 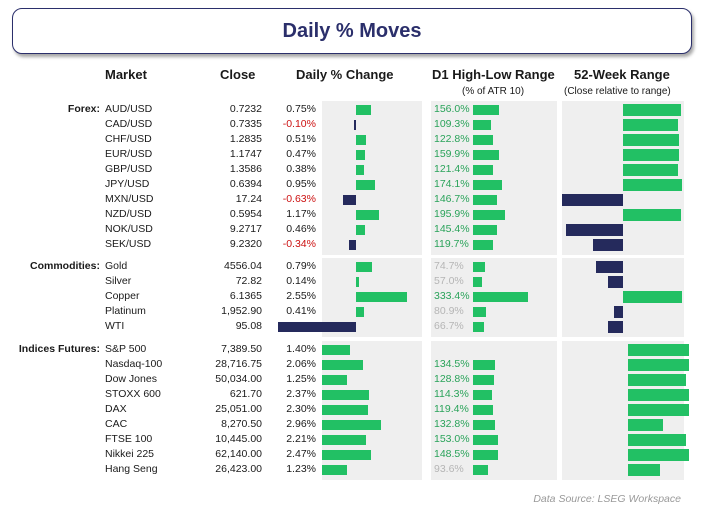 I want to click on close-value: 28,716.75, so click(x=238, y=364).